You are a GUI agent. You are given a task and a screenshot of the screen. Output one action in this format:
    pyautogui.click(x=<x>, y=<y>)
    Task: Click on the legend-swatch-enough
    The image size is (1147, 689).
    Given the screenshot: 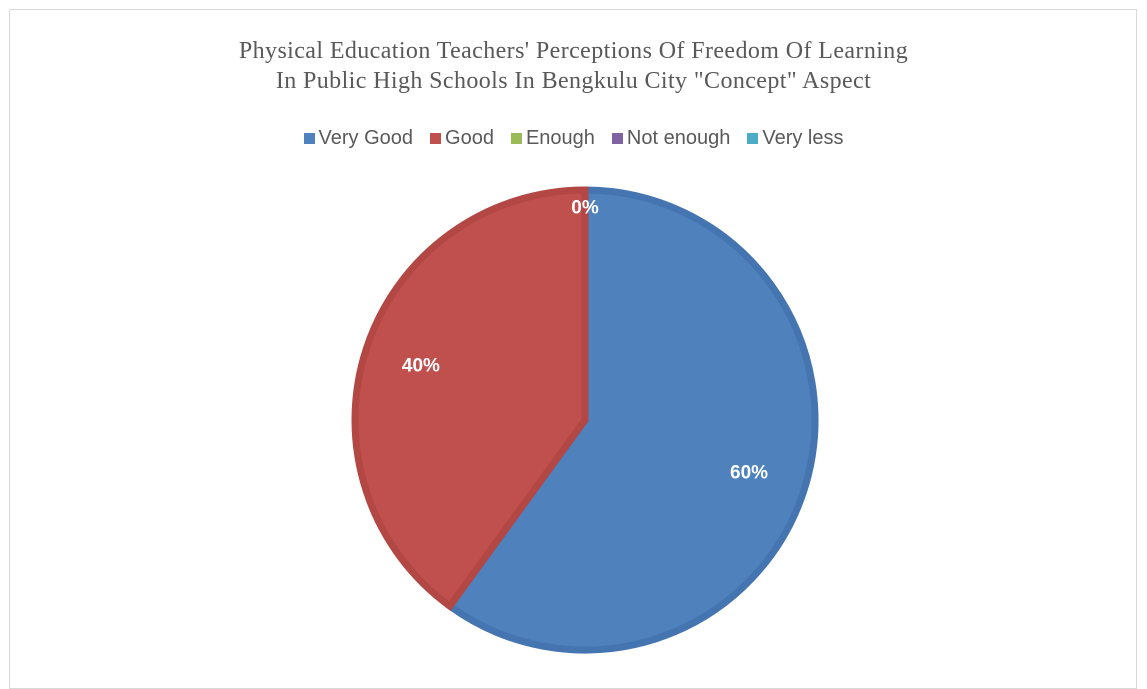 What is the action you would take?
    pyautogui.click(x=516, y=138)
    